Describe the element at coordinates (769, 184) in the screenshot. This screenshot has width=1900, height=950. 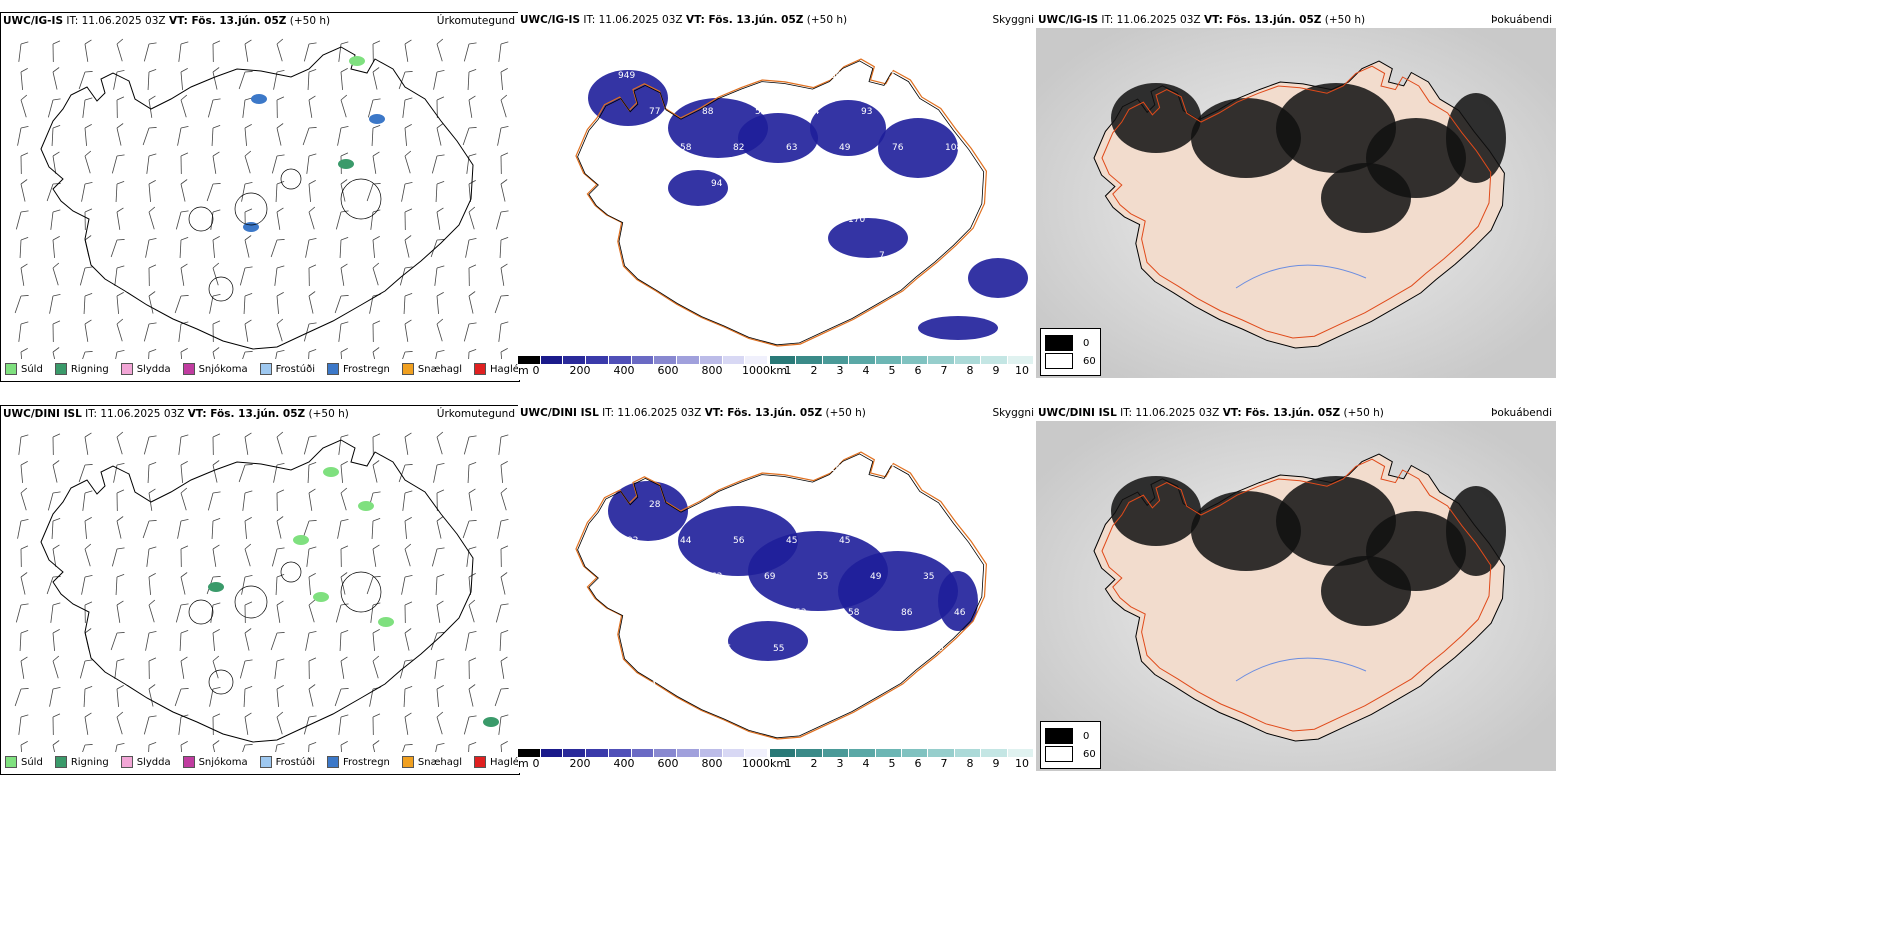
I see `cloud-base-label: 91` at that location.